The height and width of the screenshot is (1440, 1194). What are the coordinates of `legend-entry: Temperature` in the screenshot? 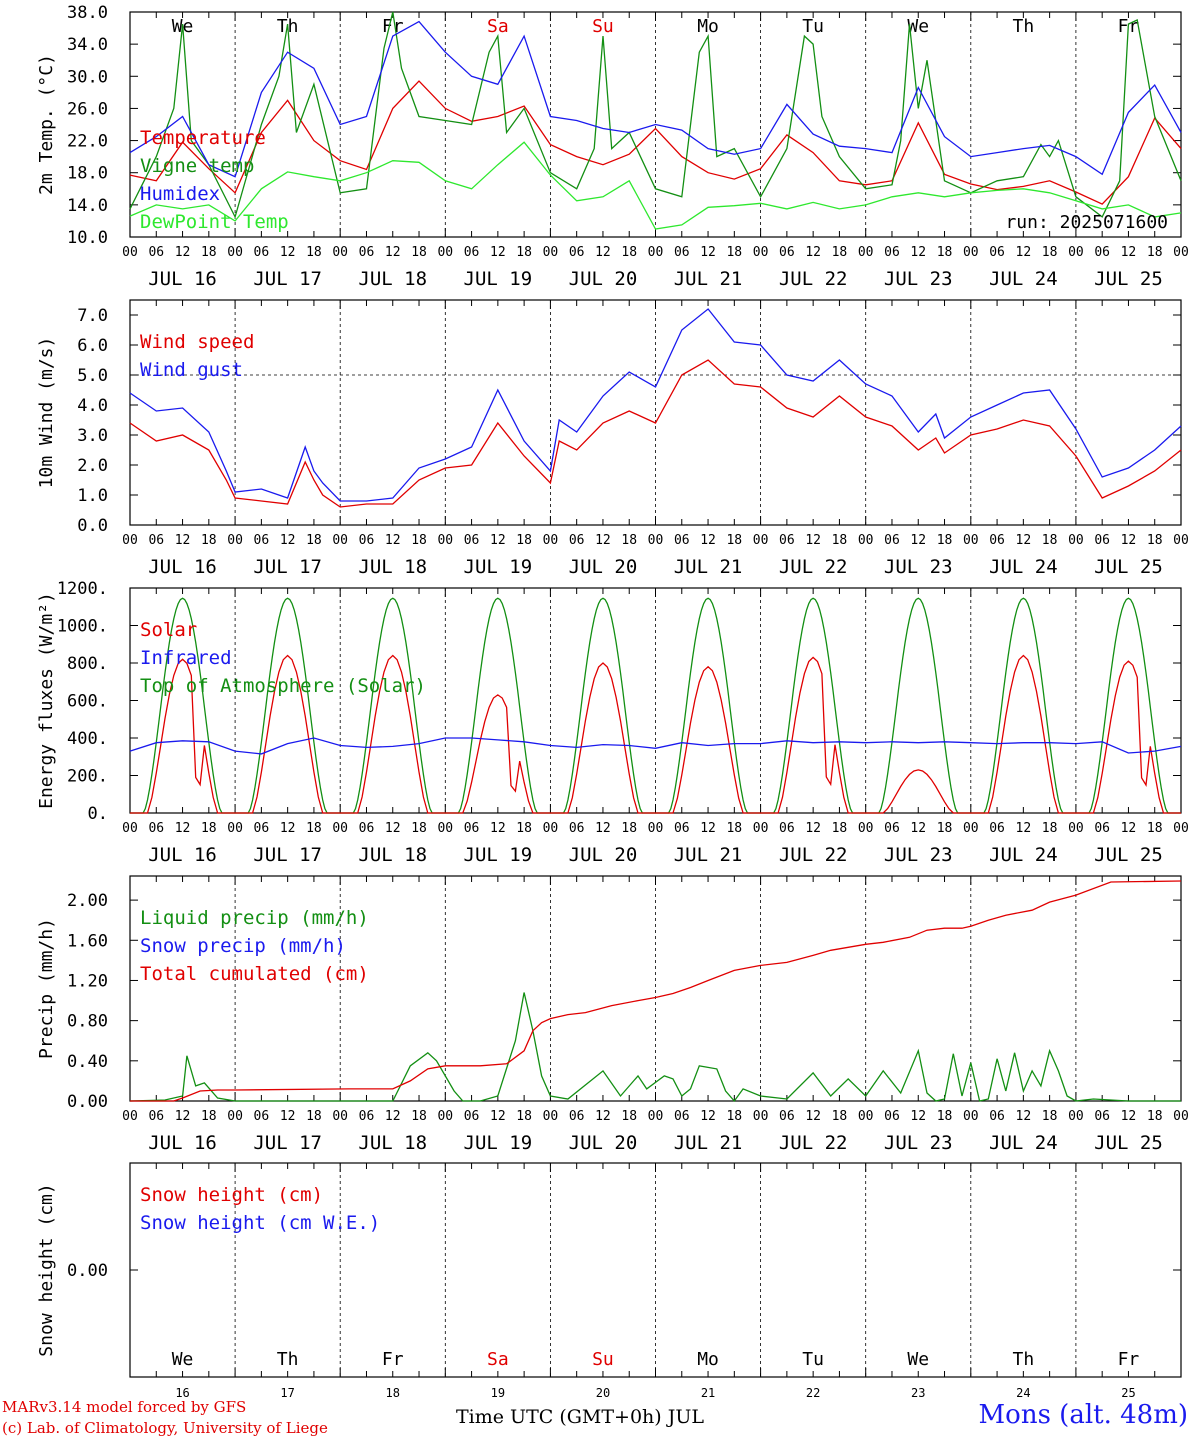 It's located at (203, 138).